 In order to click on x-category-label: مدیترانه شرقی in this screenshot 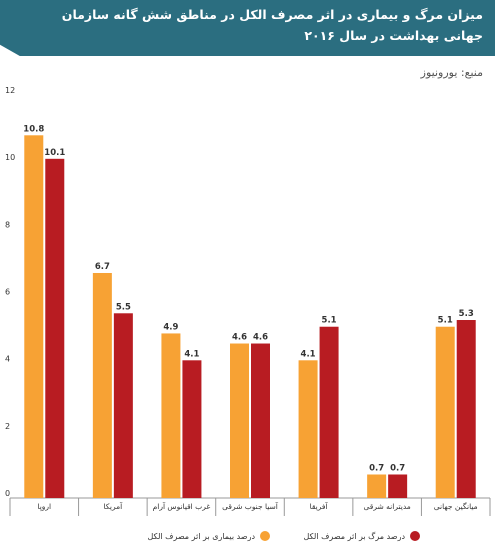, I will do `click(387, 506)`.